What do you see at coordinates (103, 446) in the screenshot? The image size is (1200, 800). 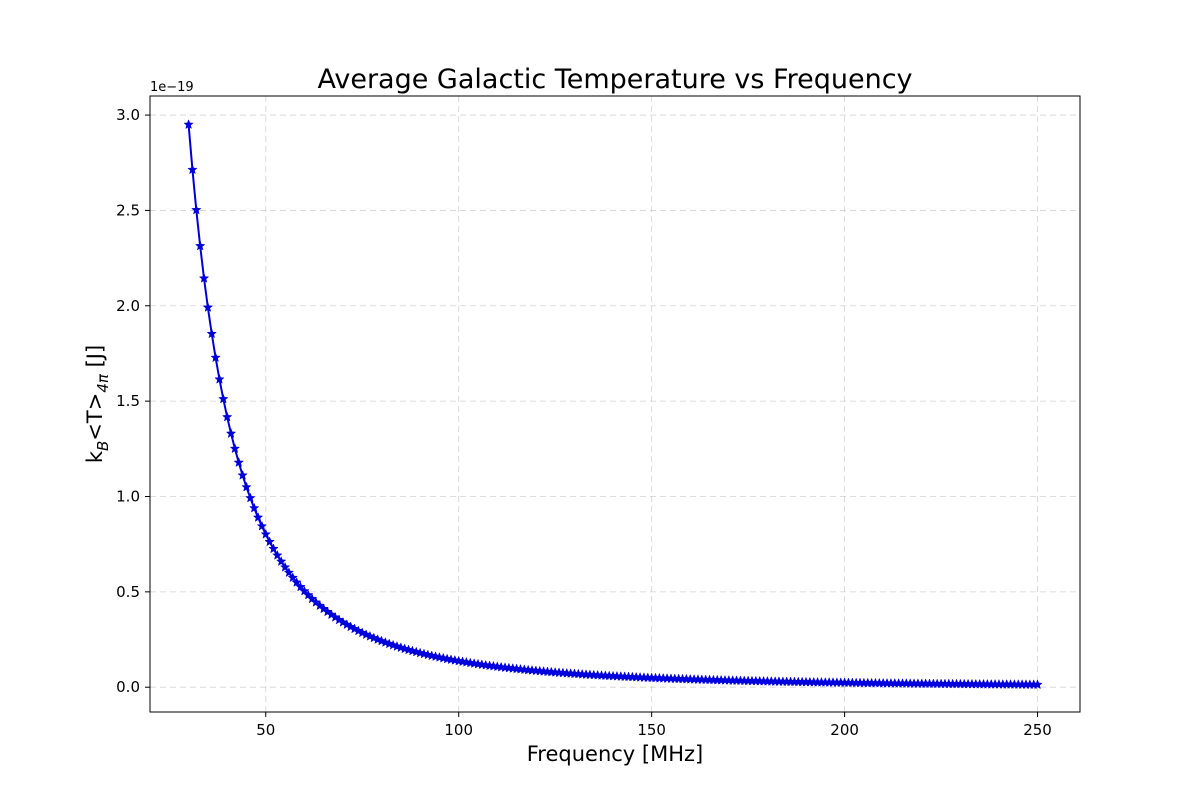 I see `y-axis-label-subscript-b: B` at bounding box center [103, 446].